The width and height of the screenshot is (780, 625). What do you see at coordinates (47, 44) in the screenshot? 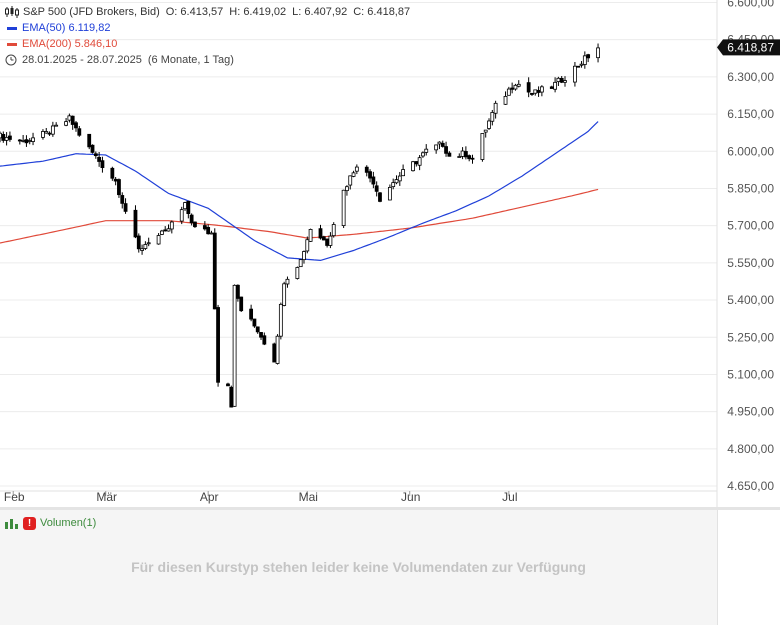
I see `ema200-label: EMA(200)` at bounding box center [47, 44].